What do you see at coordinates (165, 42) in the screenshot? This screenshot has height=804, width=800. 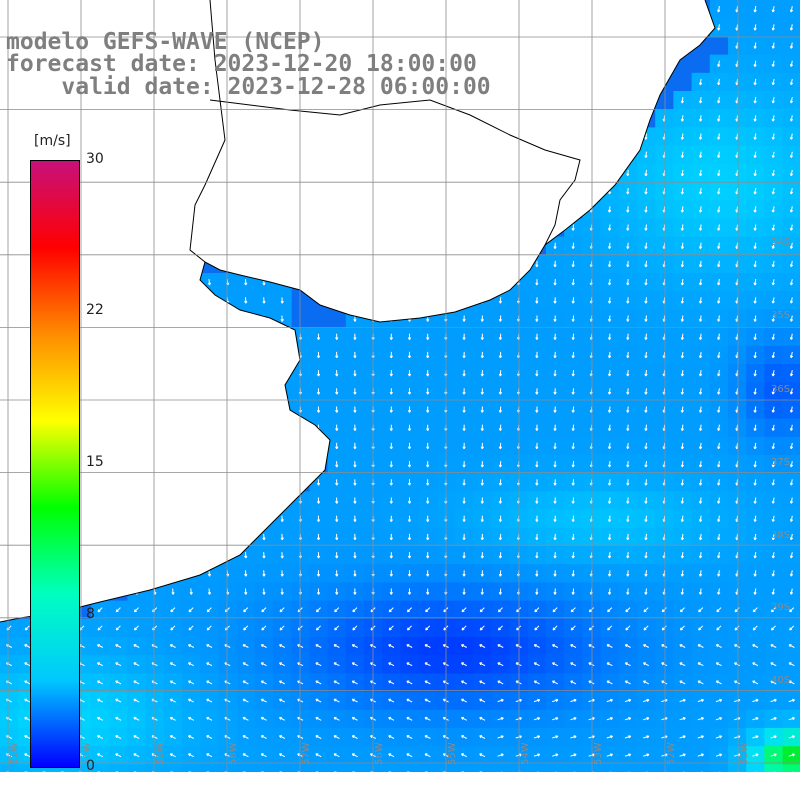 I see `model-title: modelo GEFS-WAVE (NCEP)` at bounding box center [165, 42].